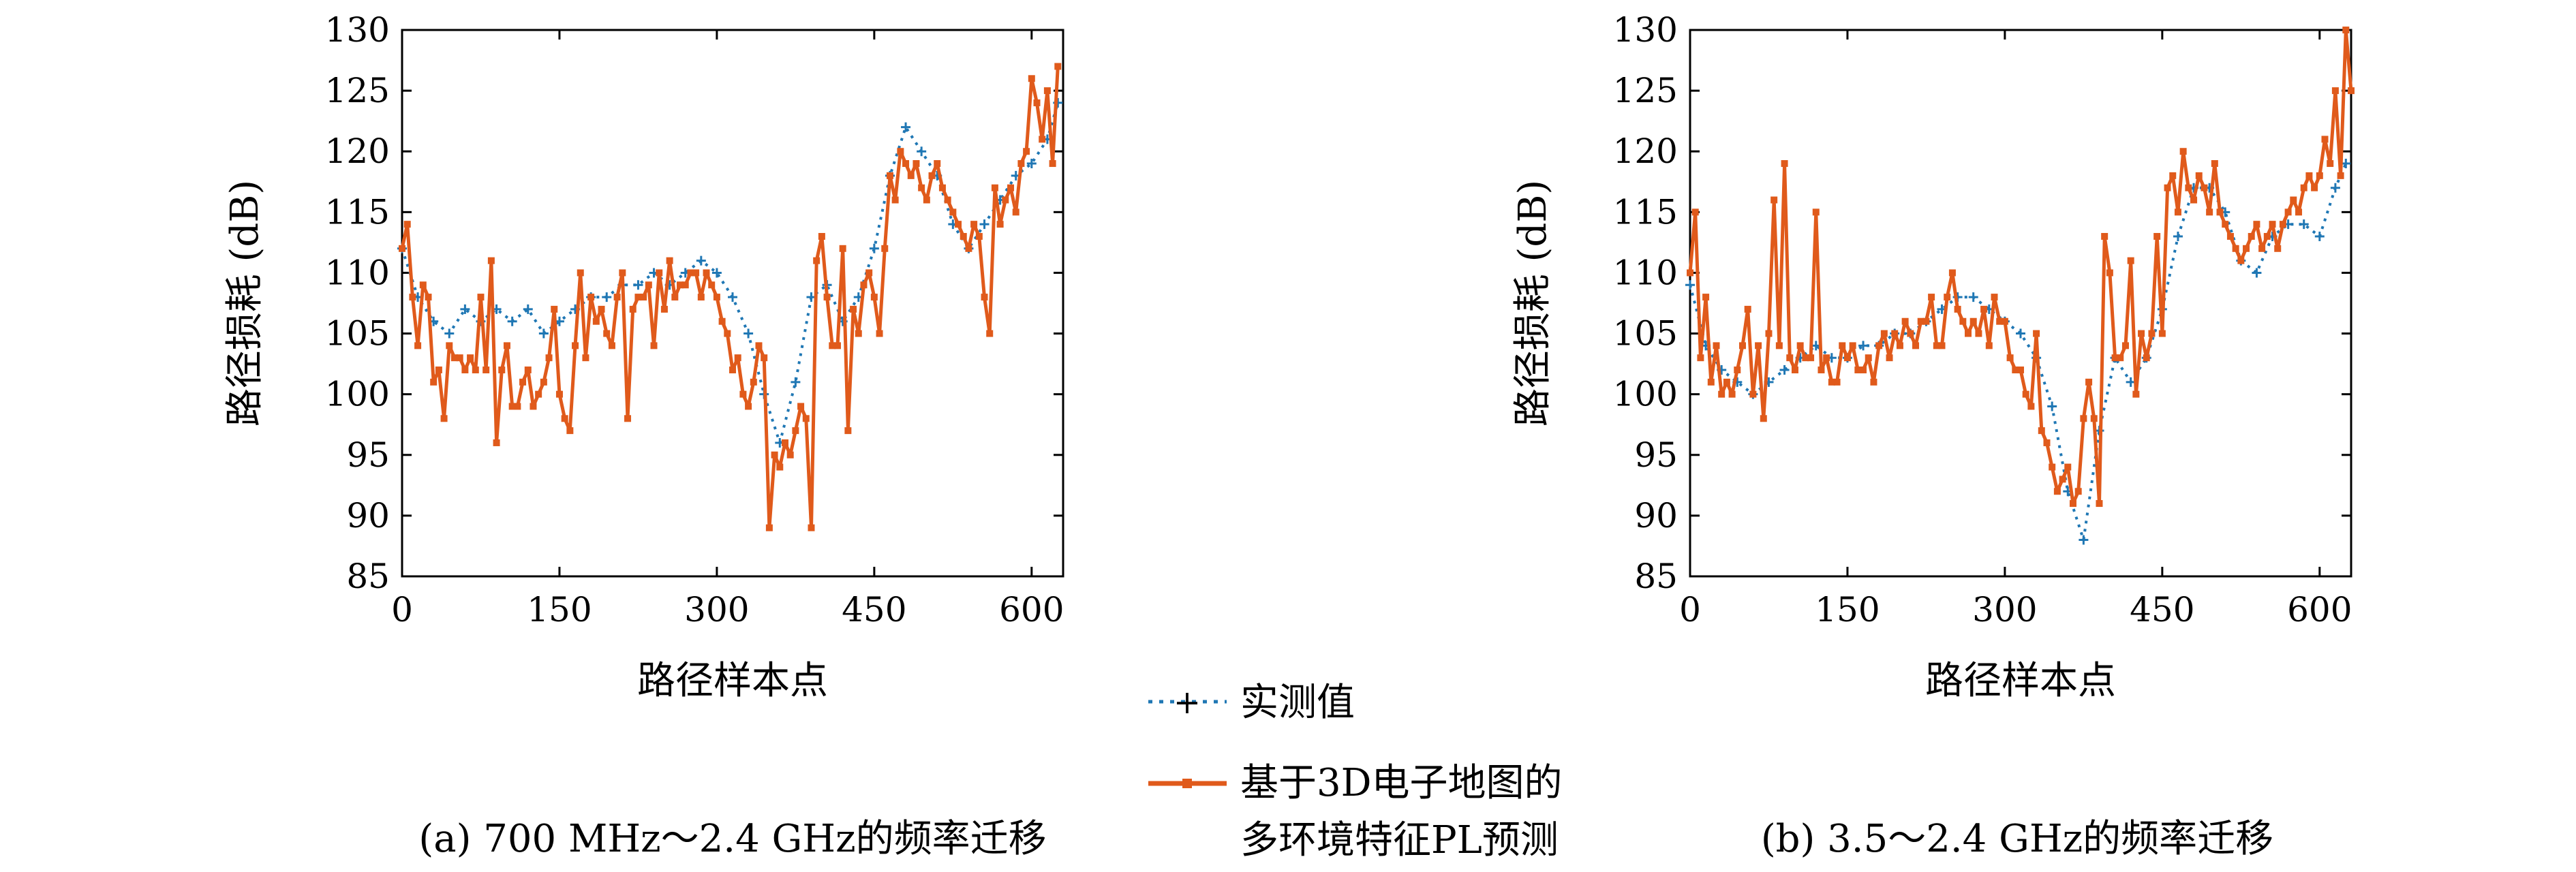 This screenshot has height=872, width=2576. Describe the element at coordinates (357, 395) in the screenshot. I see `y-tick-label: 100` at that location.